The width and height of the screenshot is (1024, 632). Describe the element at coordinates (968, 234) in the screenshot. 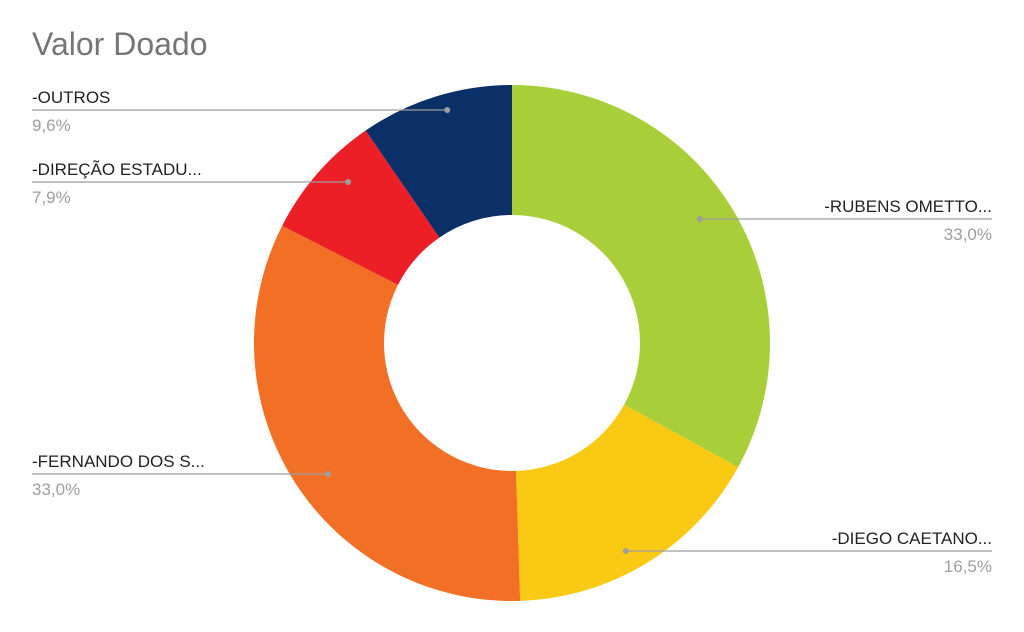

I see `slice-percent-0: 33,0%` at that location.